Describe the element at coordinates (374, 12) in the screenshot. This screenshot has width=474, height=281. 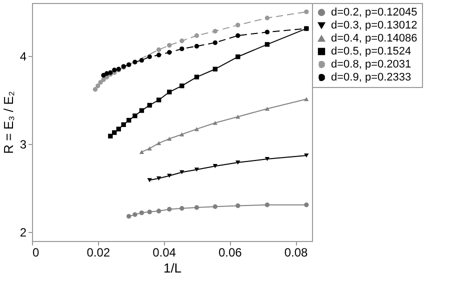
I see `legend-label: d=0.2, p=0.12045` at that location.